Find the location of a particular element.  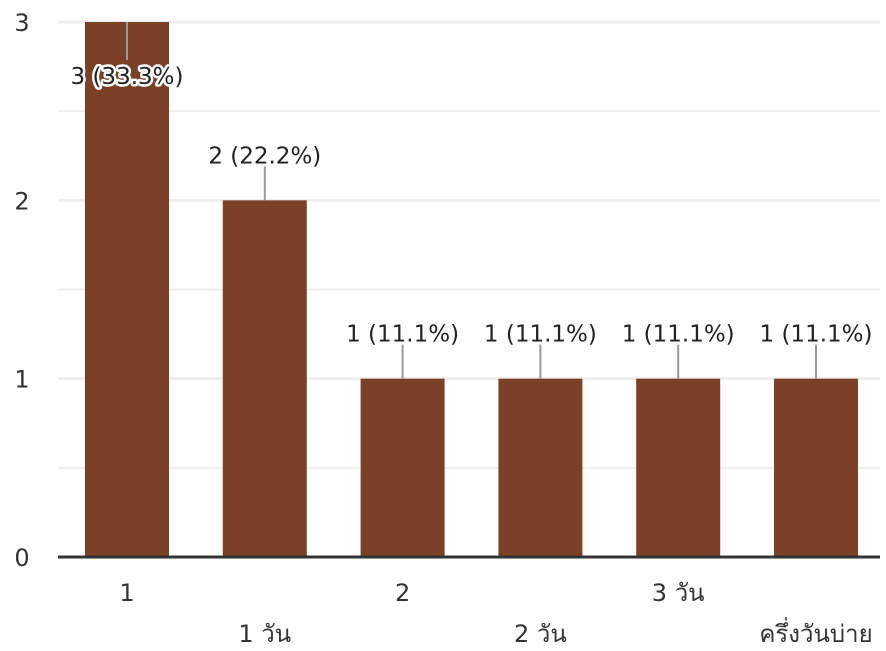

x-axis-ticks: 1 1 วัน 2 2 วัน 3 วันครึ่งวันบ่าย is located at coordinates (495, 613).